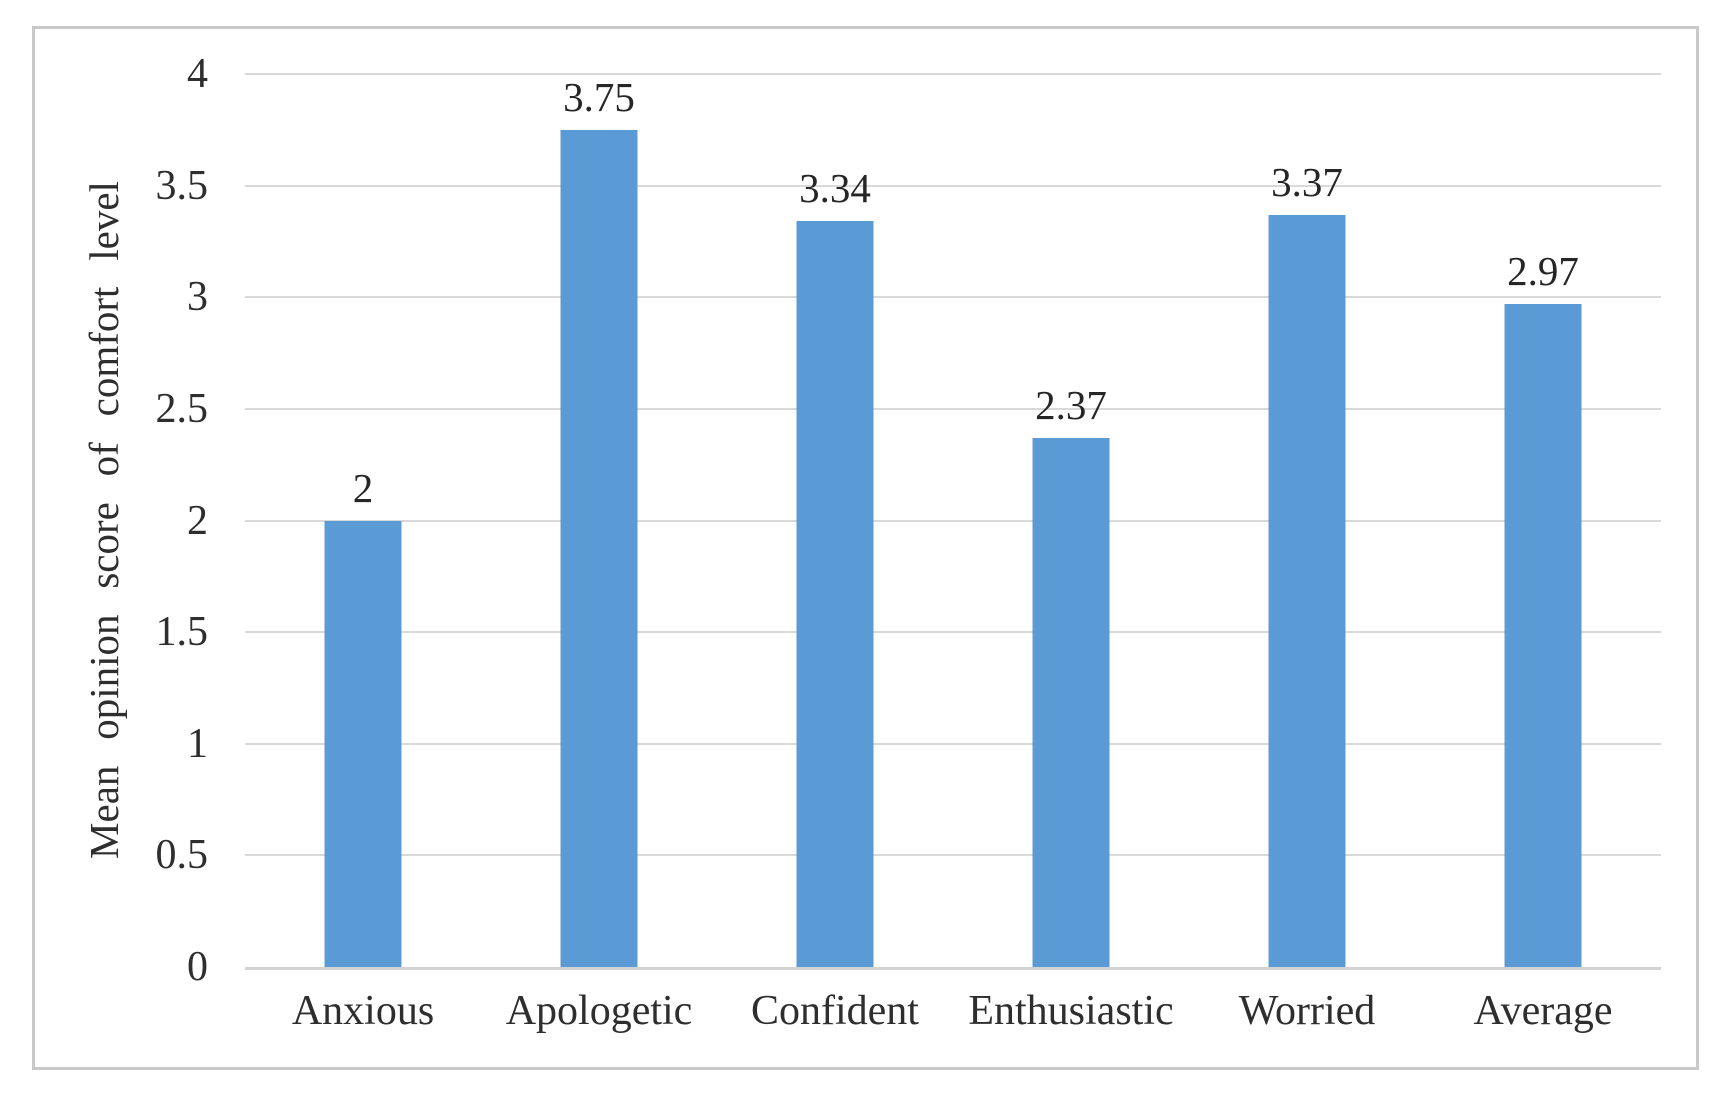  What do you see at coordinates (835, 594) in the screenshot?
I see `bar-confident` at bounding box center [835, 594].